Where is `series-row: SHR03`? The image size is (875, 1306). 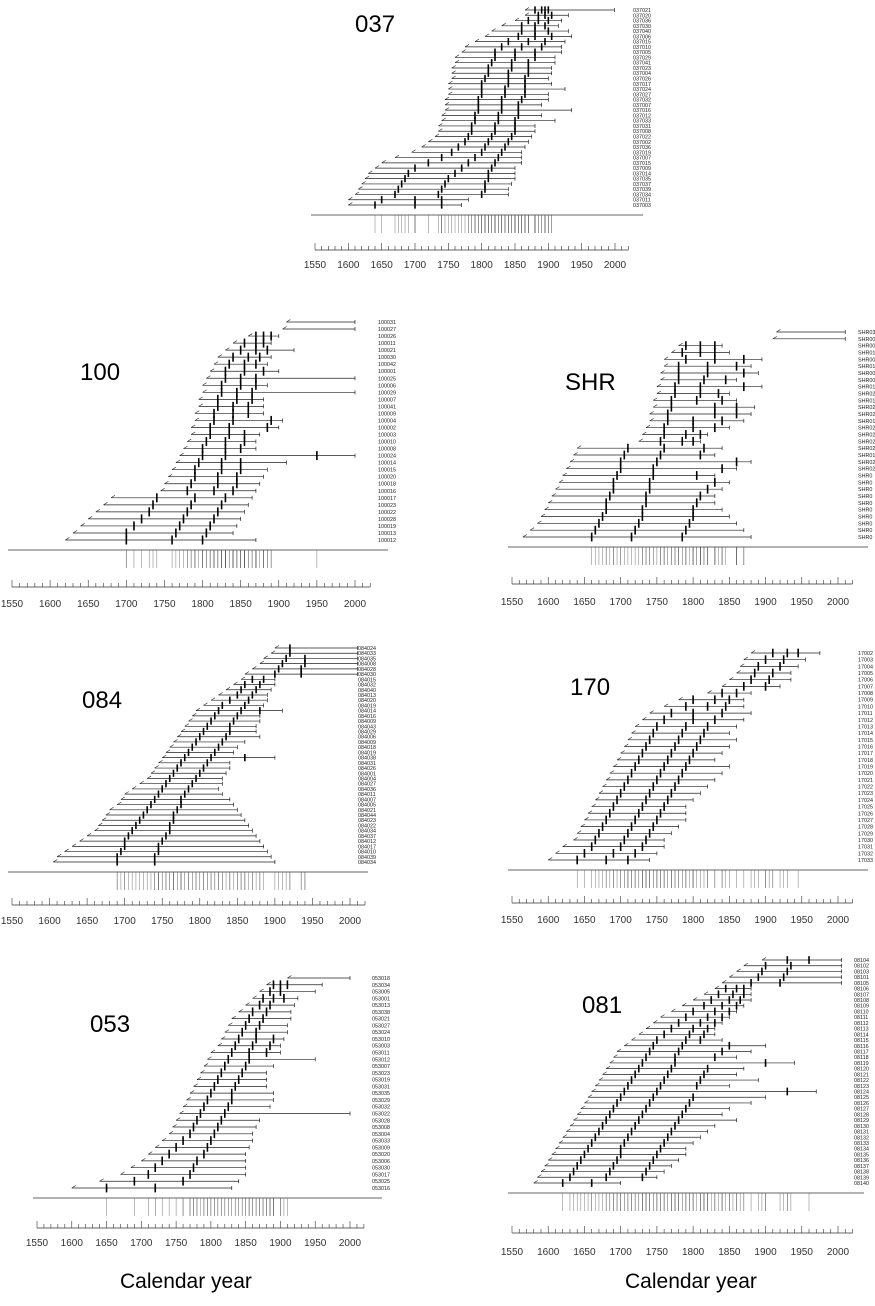
series-row: SHR03 is located at coordinates (825, 332).